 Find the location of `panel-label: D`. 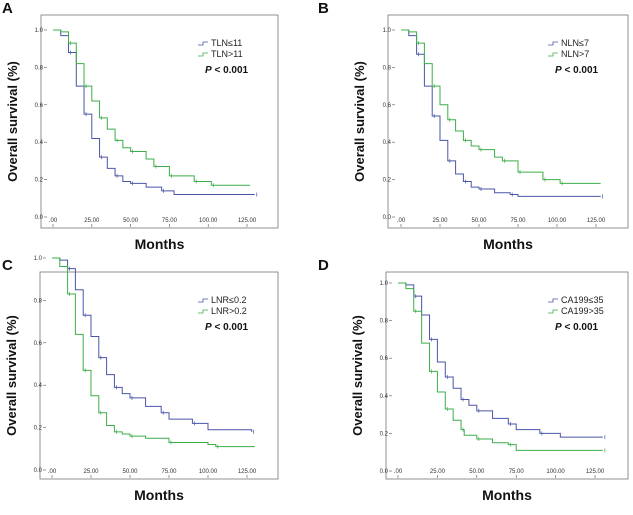

panel-label: D is located at coordinates (323, 265).